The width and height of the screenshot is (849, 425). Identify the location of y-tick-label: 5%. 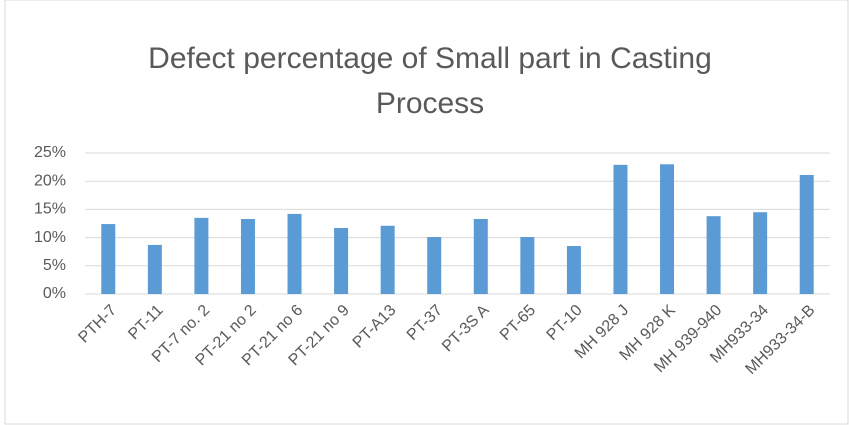
(54, 265).